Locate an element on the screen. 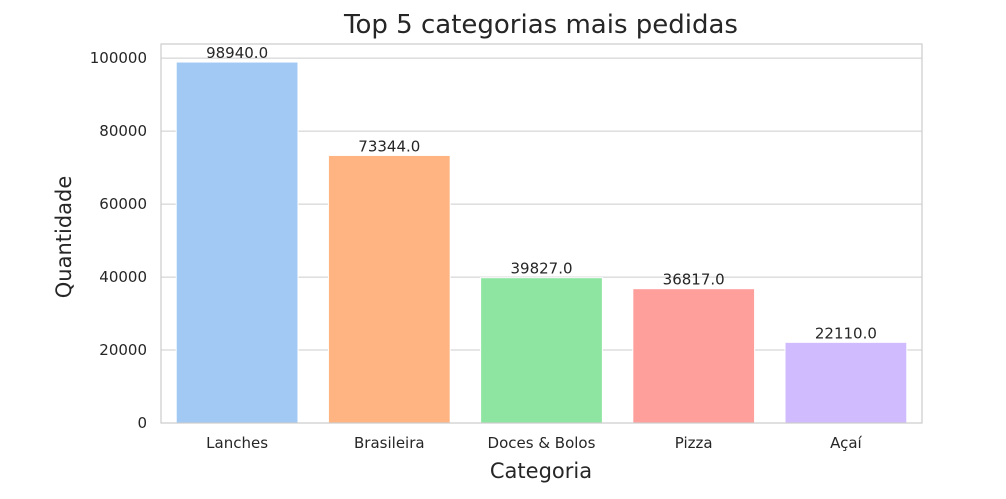 Image resolution: width=1006 pixels, height=499 pixels. y-tick-label: 80000 is located at coordinates (123, 131).